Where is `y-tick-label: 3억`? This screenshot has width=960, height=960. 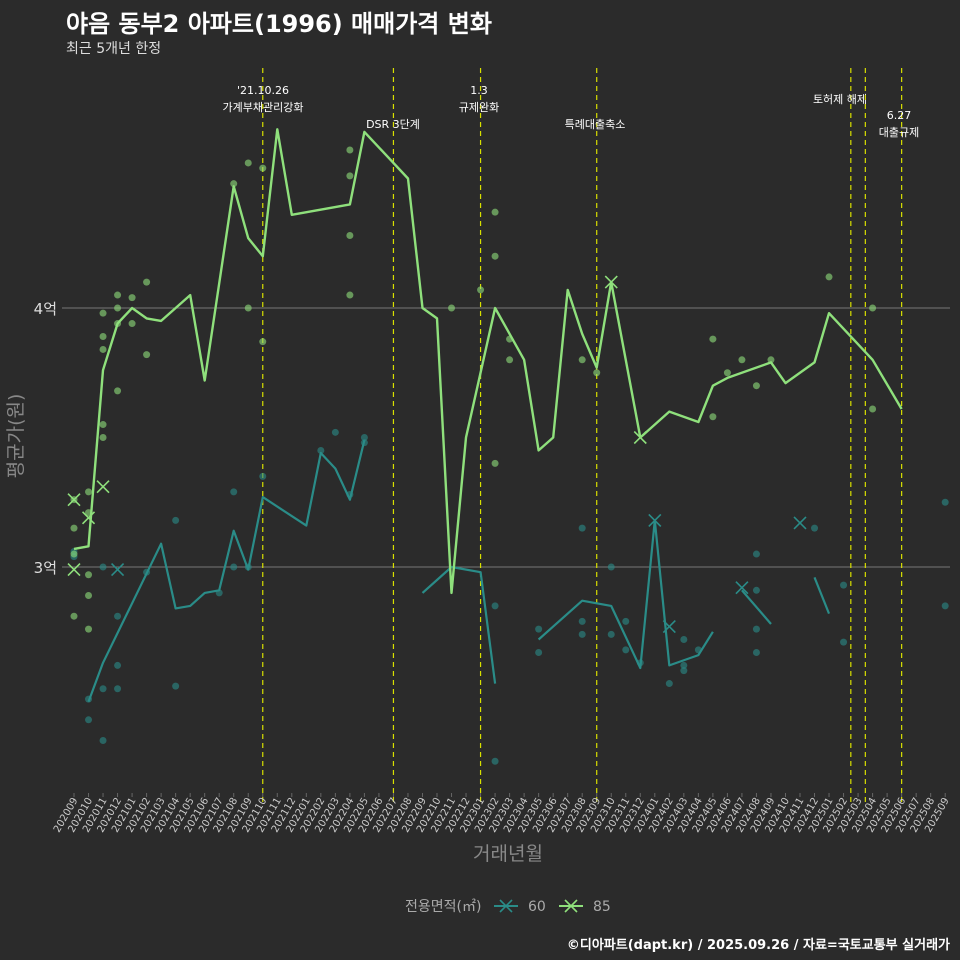
y-tick-label: 3억 is located at coordinates (45, 568).